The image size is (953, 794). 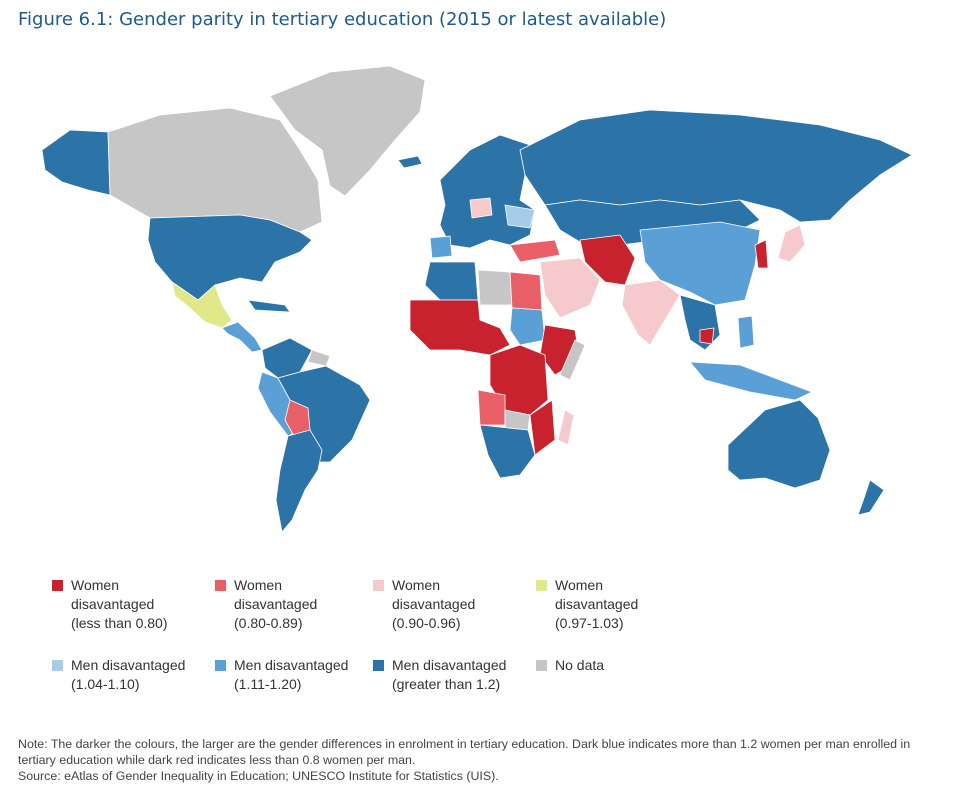 I want to click on legend-item-women-080-089: Women disavantaged (0.80-0.89), so click(x=266, y=604).